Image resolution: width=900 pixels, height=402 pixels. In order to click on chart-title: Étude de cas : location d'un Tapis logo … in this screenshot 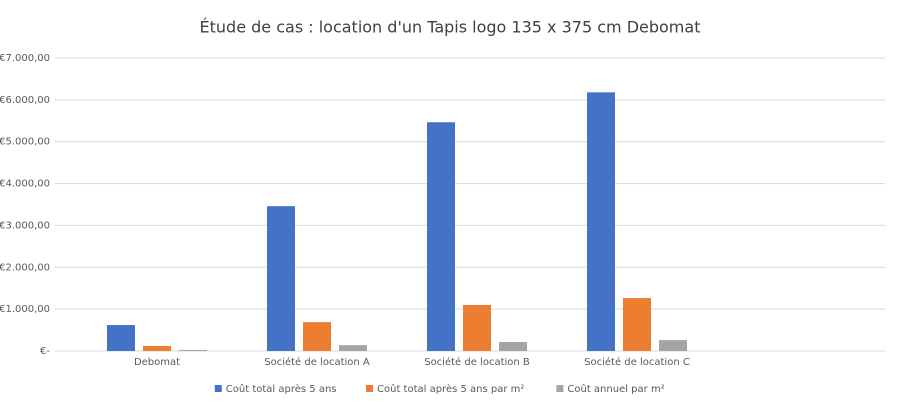, I will do `click(450, 27)`.